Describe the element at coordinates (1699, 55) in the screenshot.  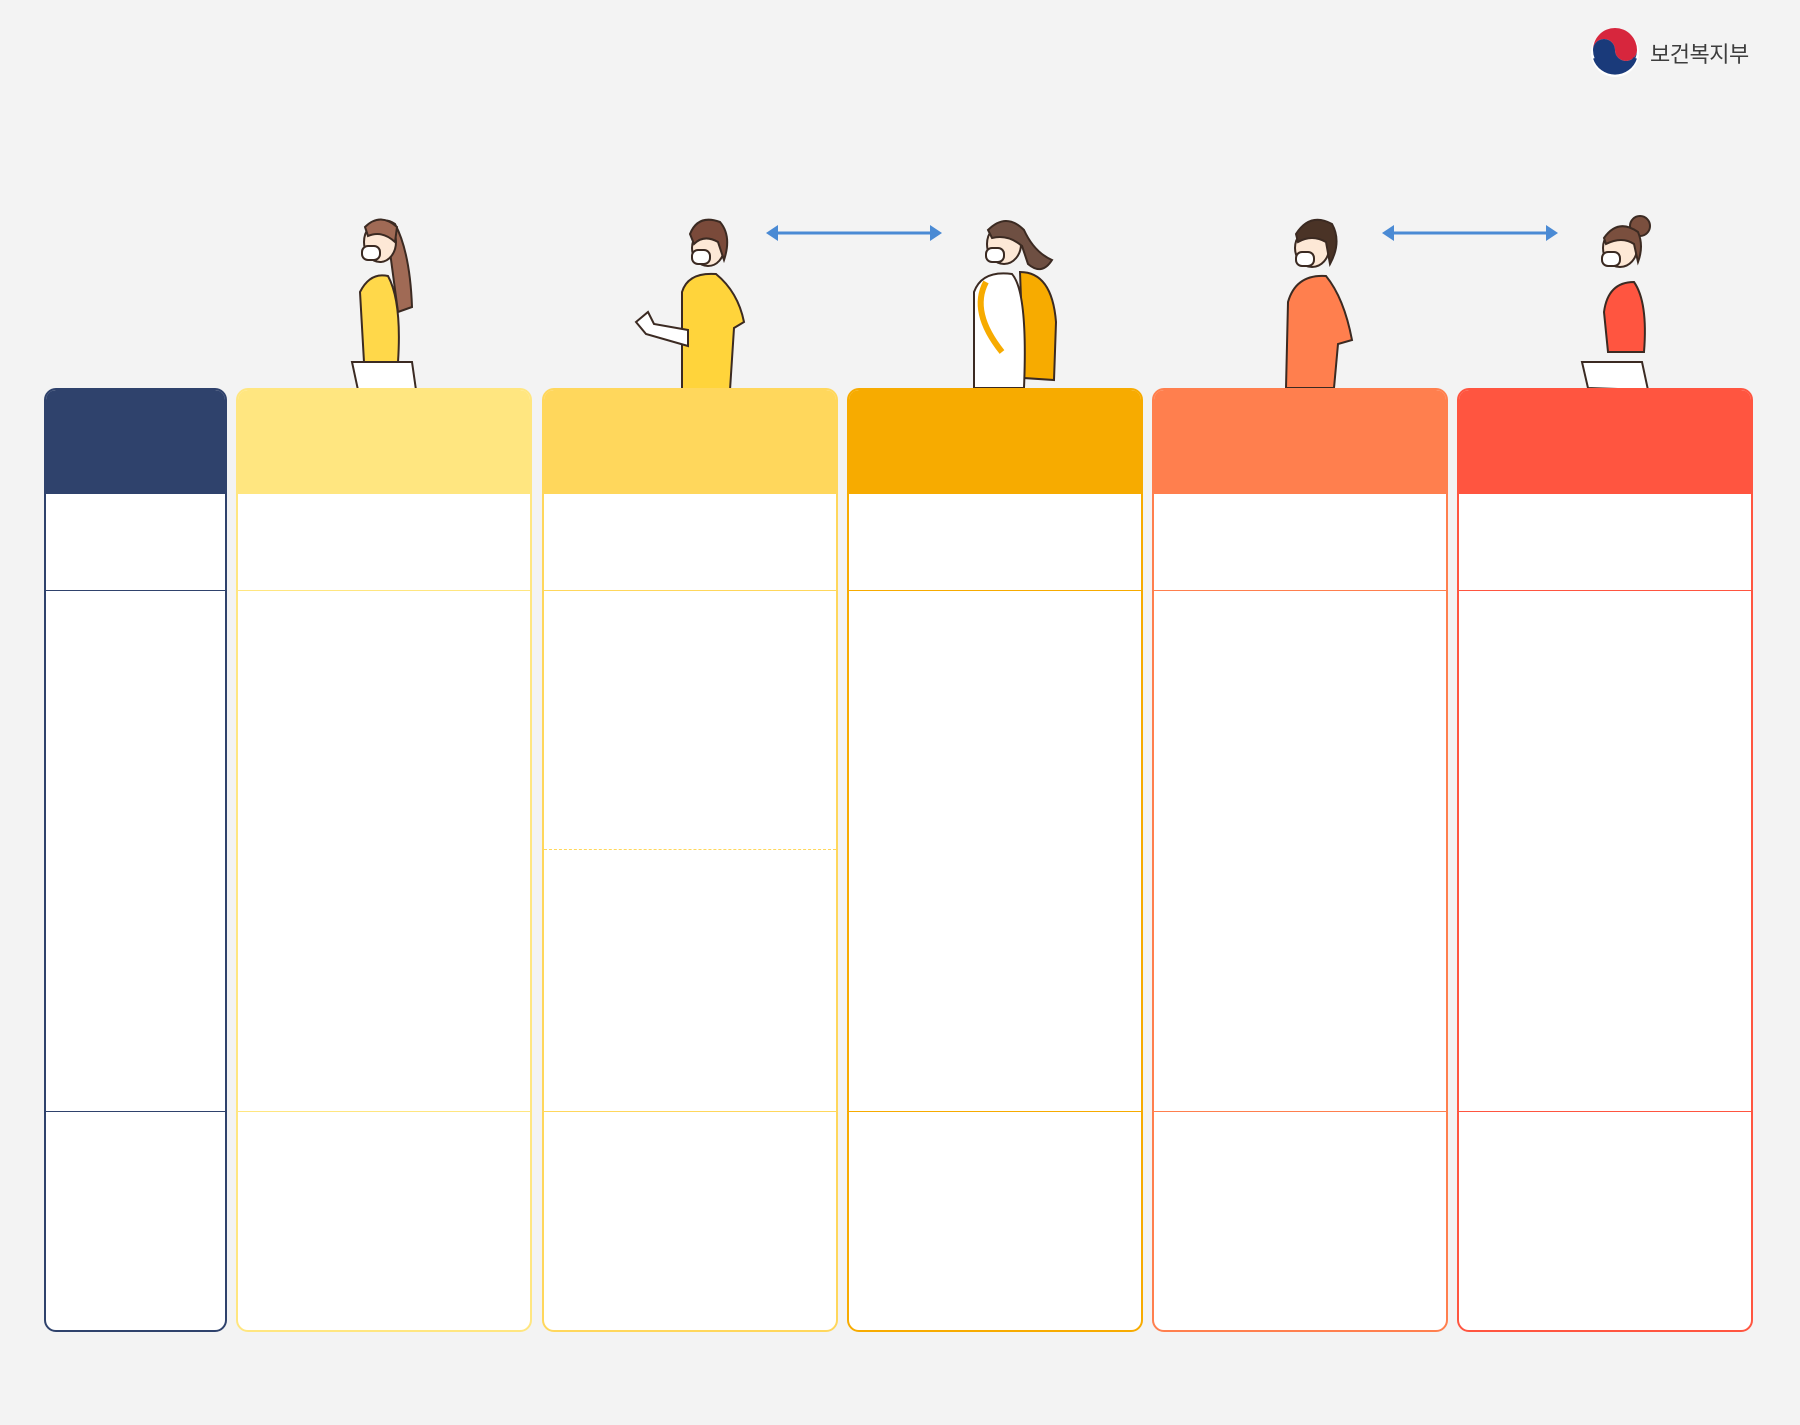
I see `logo-text: 보건복지부` at that location.